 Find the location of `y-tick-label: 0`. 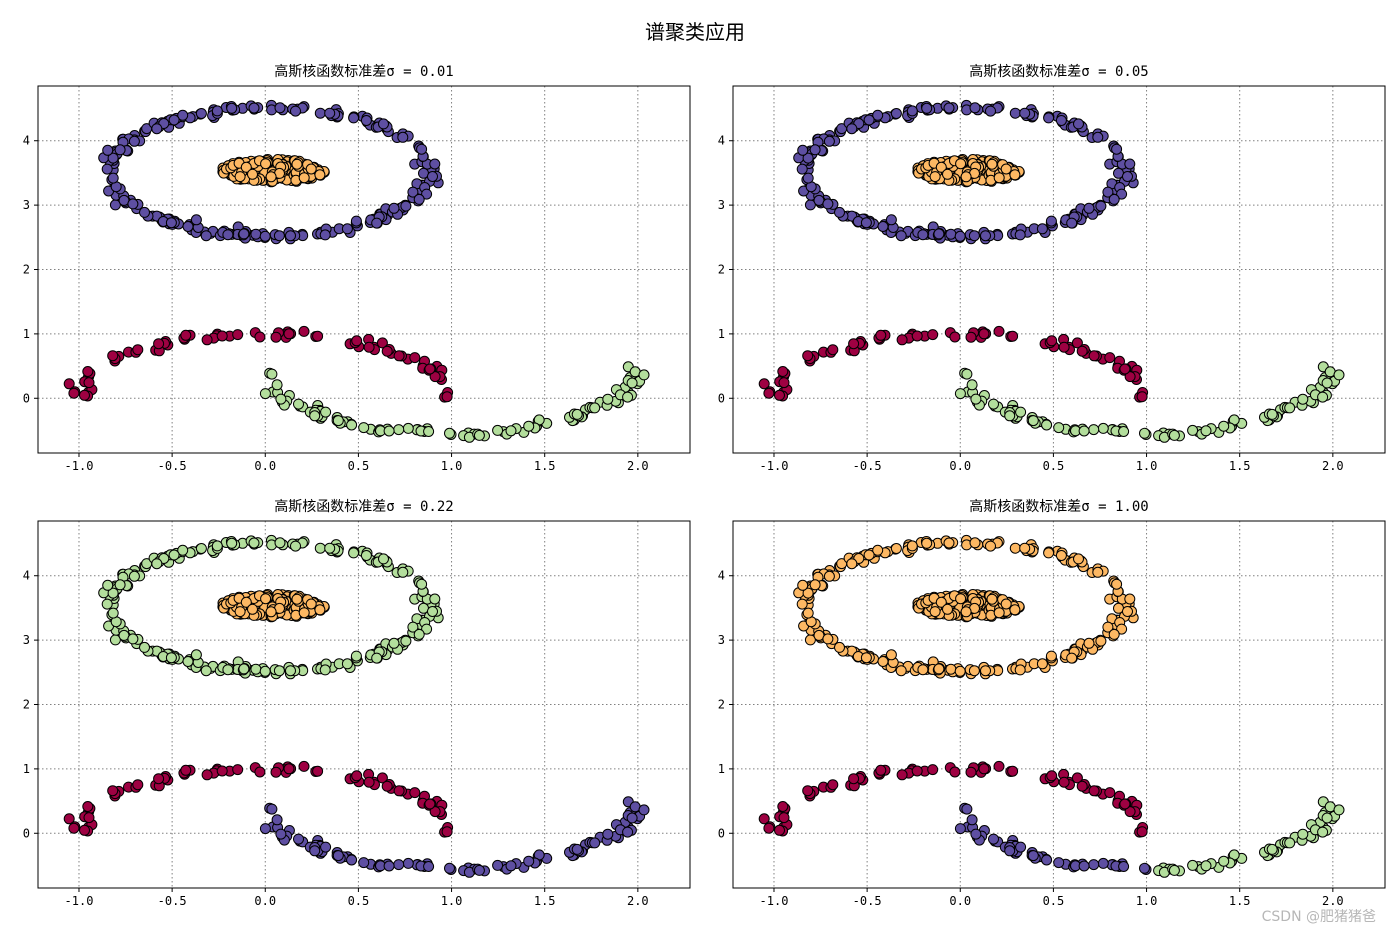

y-tick-label: 0 is located at coordinates (721, 833).